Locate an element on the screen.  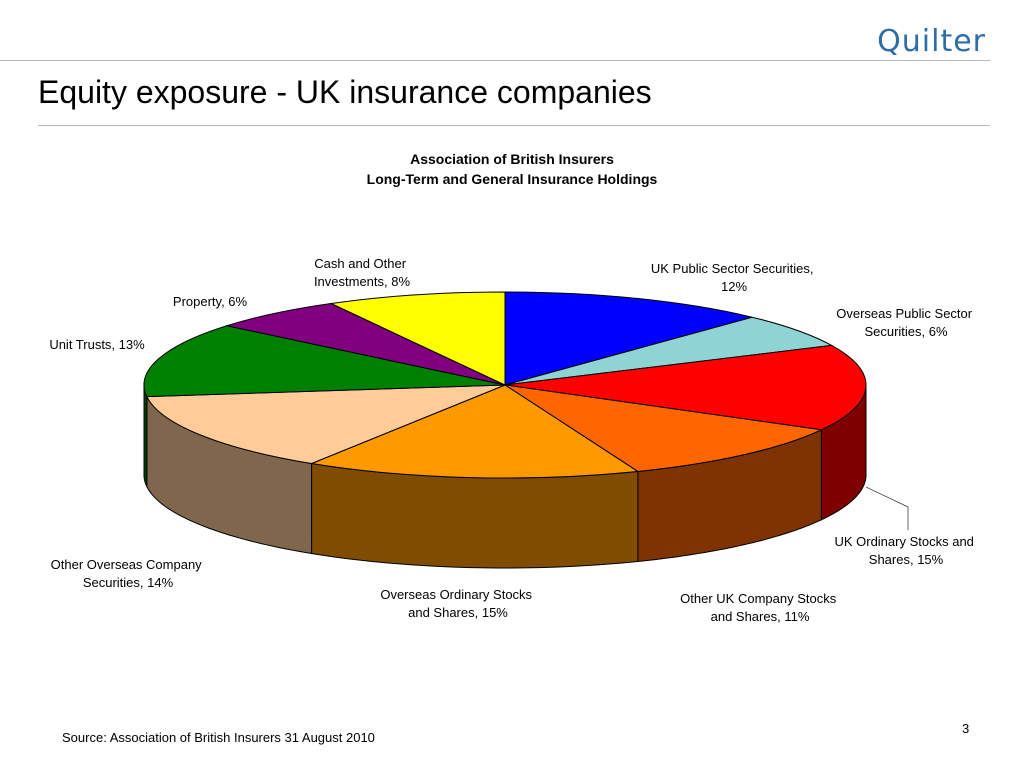
pie-slice-property is located at coordinates (365, 344).